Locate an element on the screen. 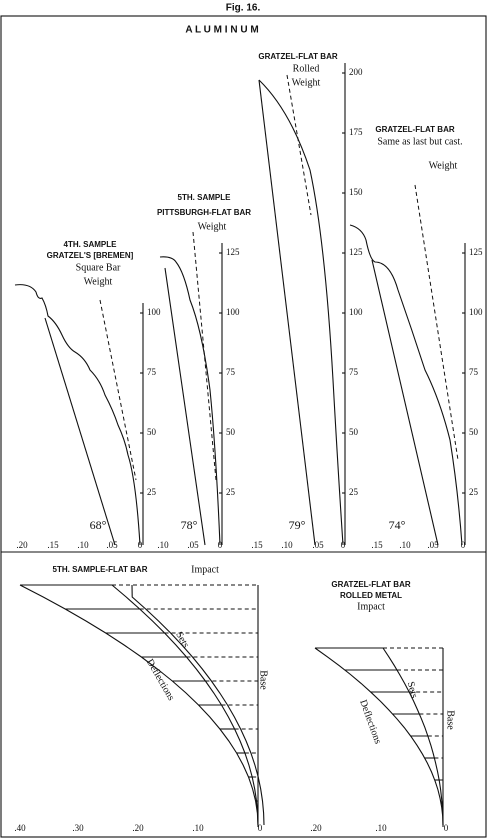 The image size is (487, 838). x-tick-label: .30 is located at coordinates (78, 828).